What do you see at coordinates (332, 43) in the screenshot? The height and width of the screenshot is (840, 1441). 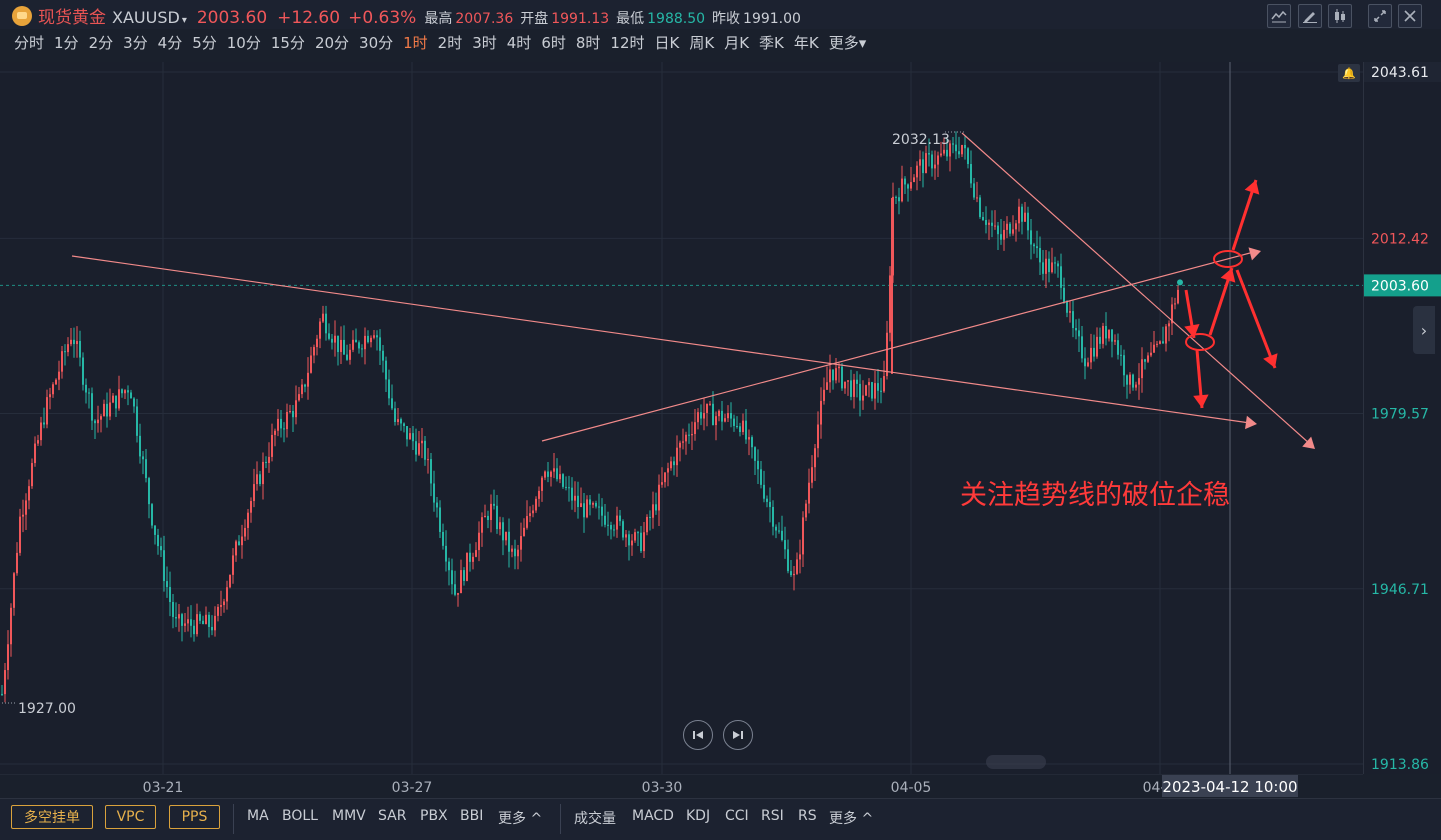 I see `period-tab-8: 20分` at bounding box center [332, 43].